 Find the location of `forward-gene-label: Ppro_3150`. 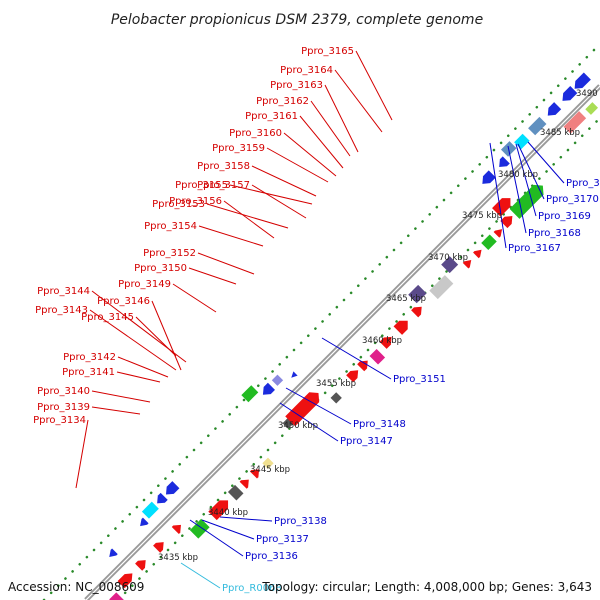

forward-gene-label: Ppro_3150 is located at coordinates (160, 268).